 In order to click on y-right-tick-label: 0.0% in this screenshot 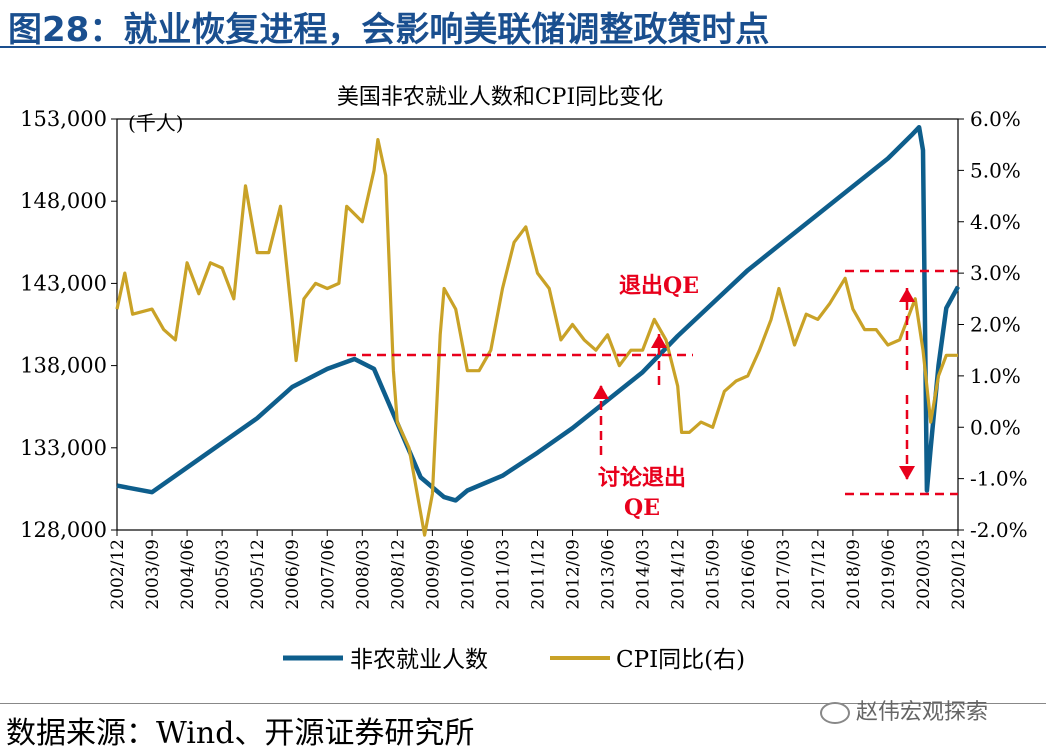, I will do `click(995, 427)`.